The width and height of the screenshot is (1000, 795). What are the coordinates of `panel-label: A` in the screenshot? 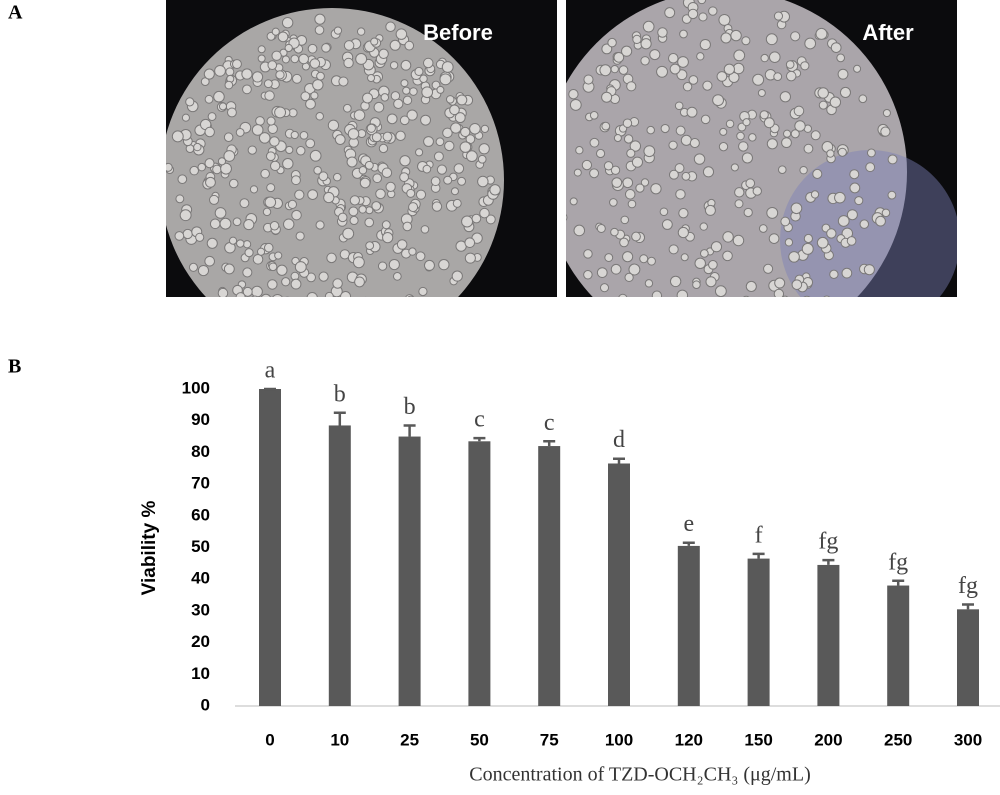 It's located at (15, 13).